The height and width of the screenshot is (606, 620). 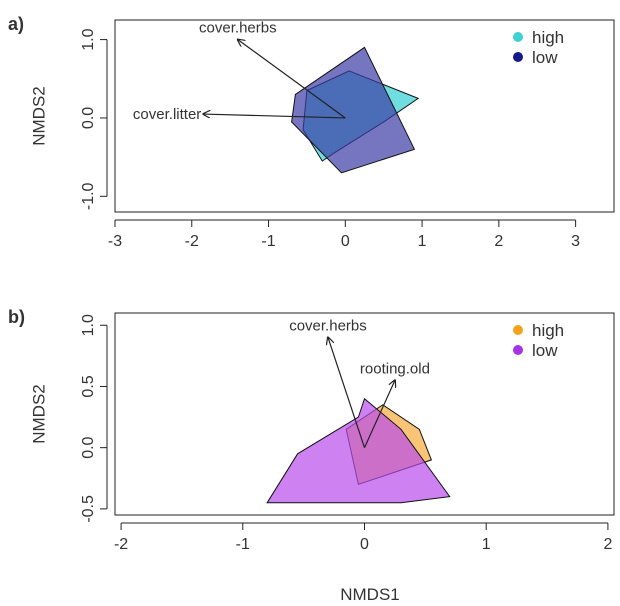 I want to click on panel-label: b), so click(x=16, y=317).